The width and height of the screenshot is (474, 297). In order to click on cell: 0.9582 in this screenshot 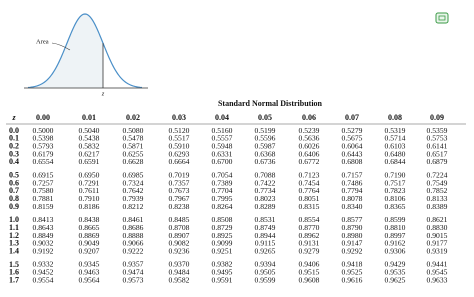, I will do `click(179, 279)`.